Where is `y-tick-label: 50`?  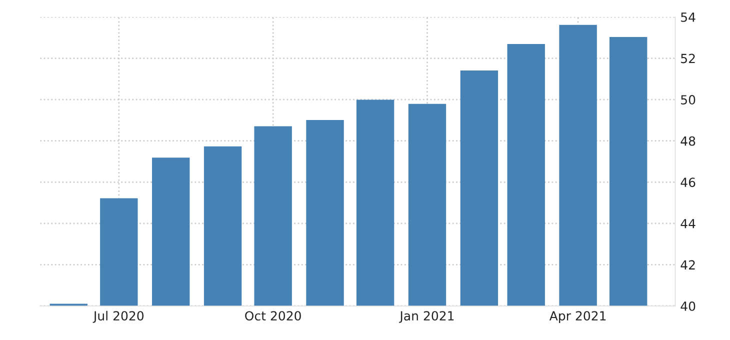 y-tick-label: 50 is located at coordinates (688, 99).